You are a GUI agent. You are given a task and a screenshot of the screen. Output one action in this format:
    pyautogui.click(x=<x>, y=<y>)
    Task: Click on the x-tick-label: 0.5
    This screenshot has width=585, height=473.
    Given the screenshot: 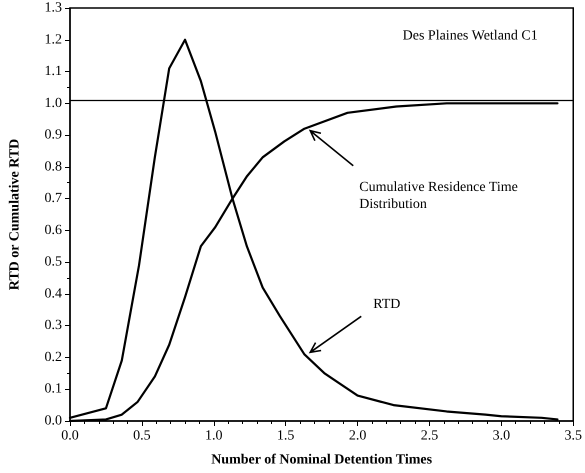 What is the action you would take?
    pyautogui.click(x=142, y=436)
    